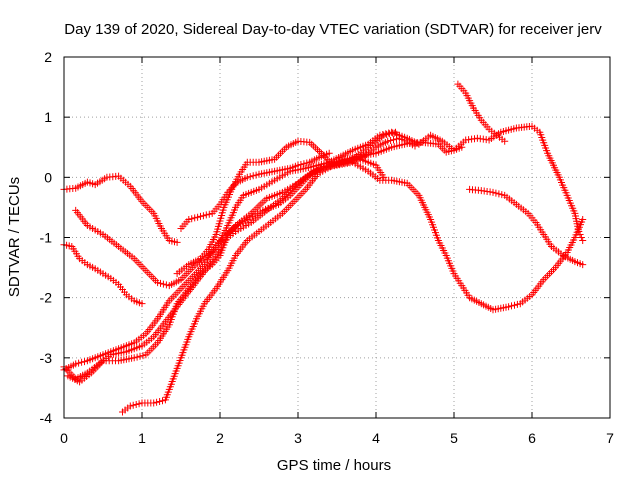 The image size is (640, 480). I want to click on y-tick-label: -1, so click(46, 238).